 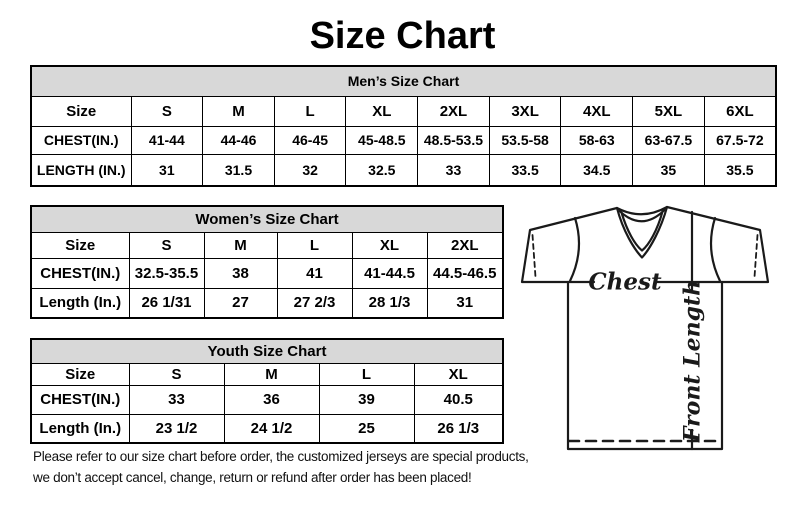 I want to click on measure-value-cell: 26 1/3, so click(x=458, y=428).